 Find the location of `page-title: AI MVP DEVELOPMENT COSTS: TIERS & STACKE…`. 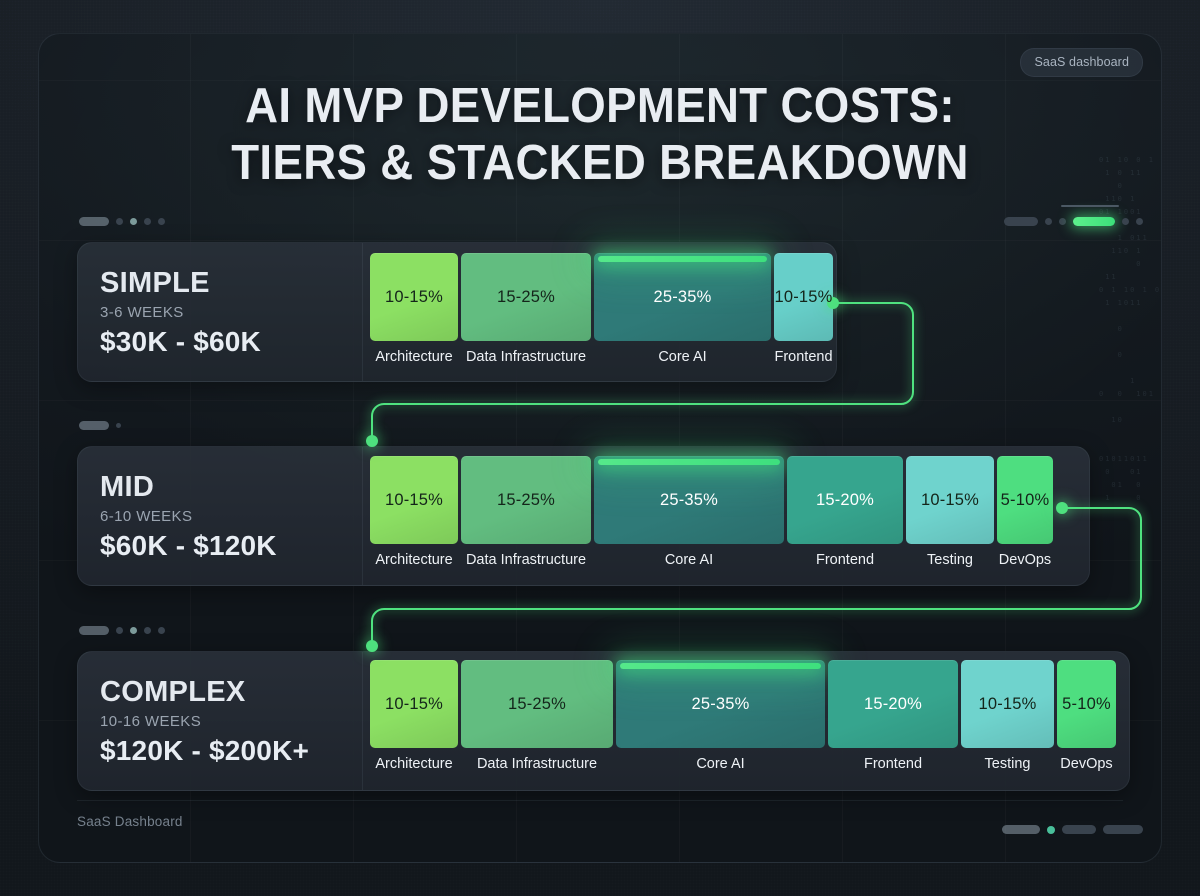

page-title: AI MVP DEVELOPMENT COSTS: TIERS & STACKE… is located at coordinates (599, 135).